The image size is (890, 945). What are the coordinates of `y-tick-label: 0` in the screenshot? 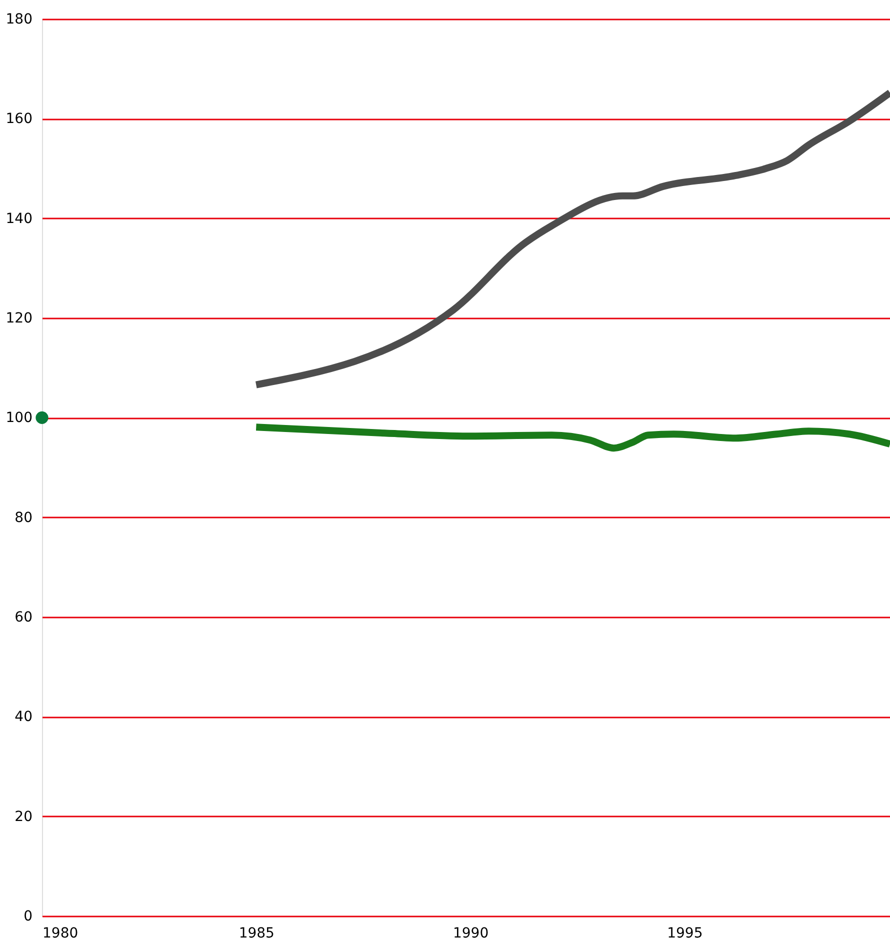 It's located at (28, 916).